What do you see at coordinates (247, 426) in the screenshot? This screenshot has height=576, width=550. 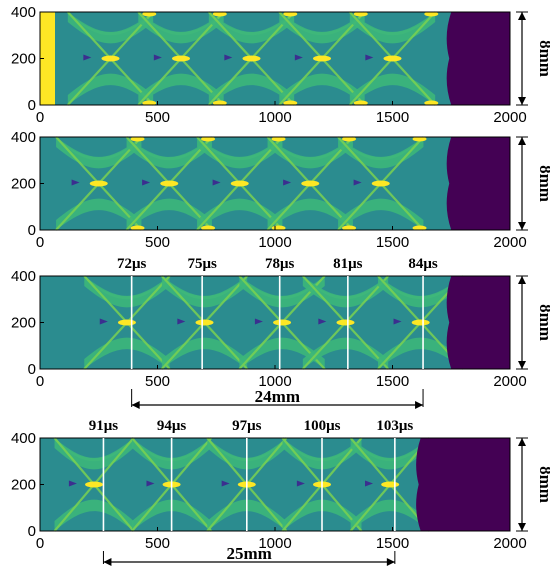 I see `time-label: 97μs` at bounding box center [247, 426].